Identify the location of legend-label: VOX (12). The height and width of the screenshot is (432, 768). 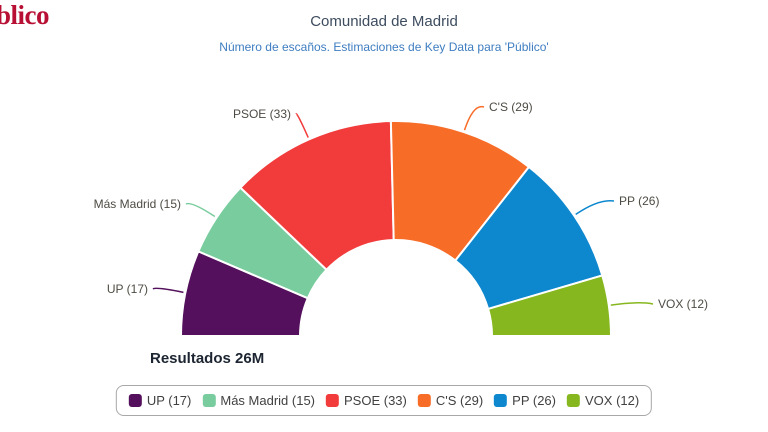
(612, 400).